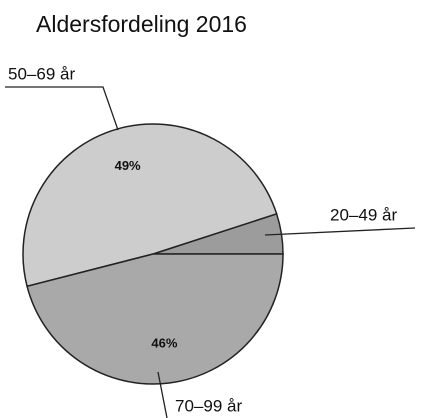  I want to click on slice-label: 46%, so click(164, 343).